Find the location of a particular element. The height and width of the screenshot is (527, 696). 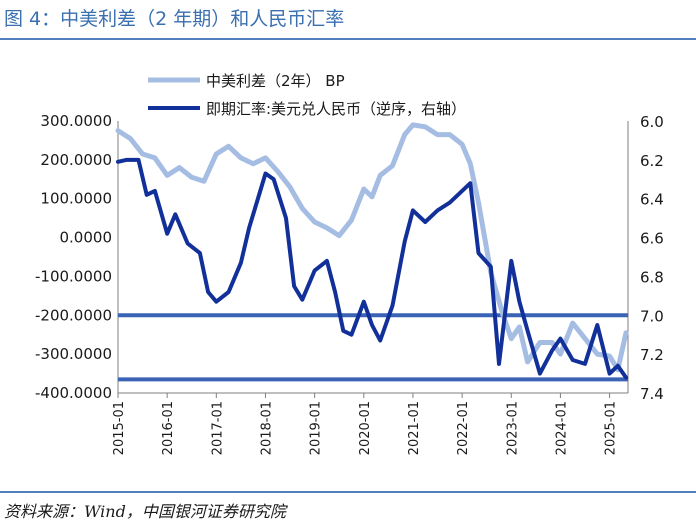

left-tick-label: -300.0000 is located at coordinates (73, 354).